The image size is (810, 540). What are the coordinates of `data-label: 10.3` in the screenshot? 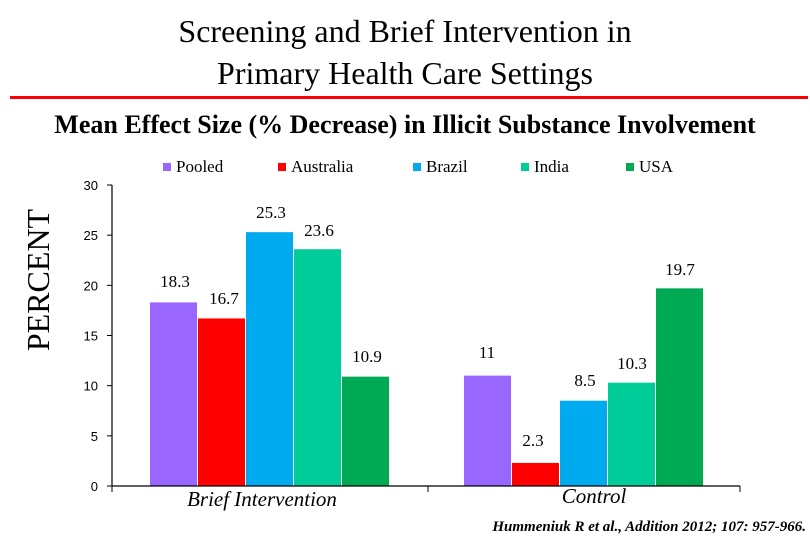 It's located at (632, 363).